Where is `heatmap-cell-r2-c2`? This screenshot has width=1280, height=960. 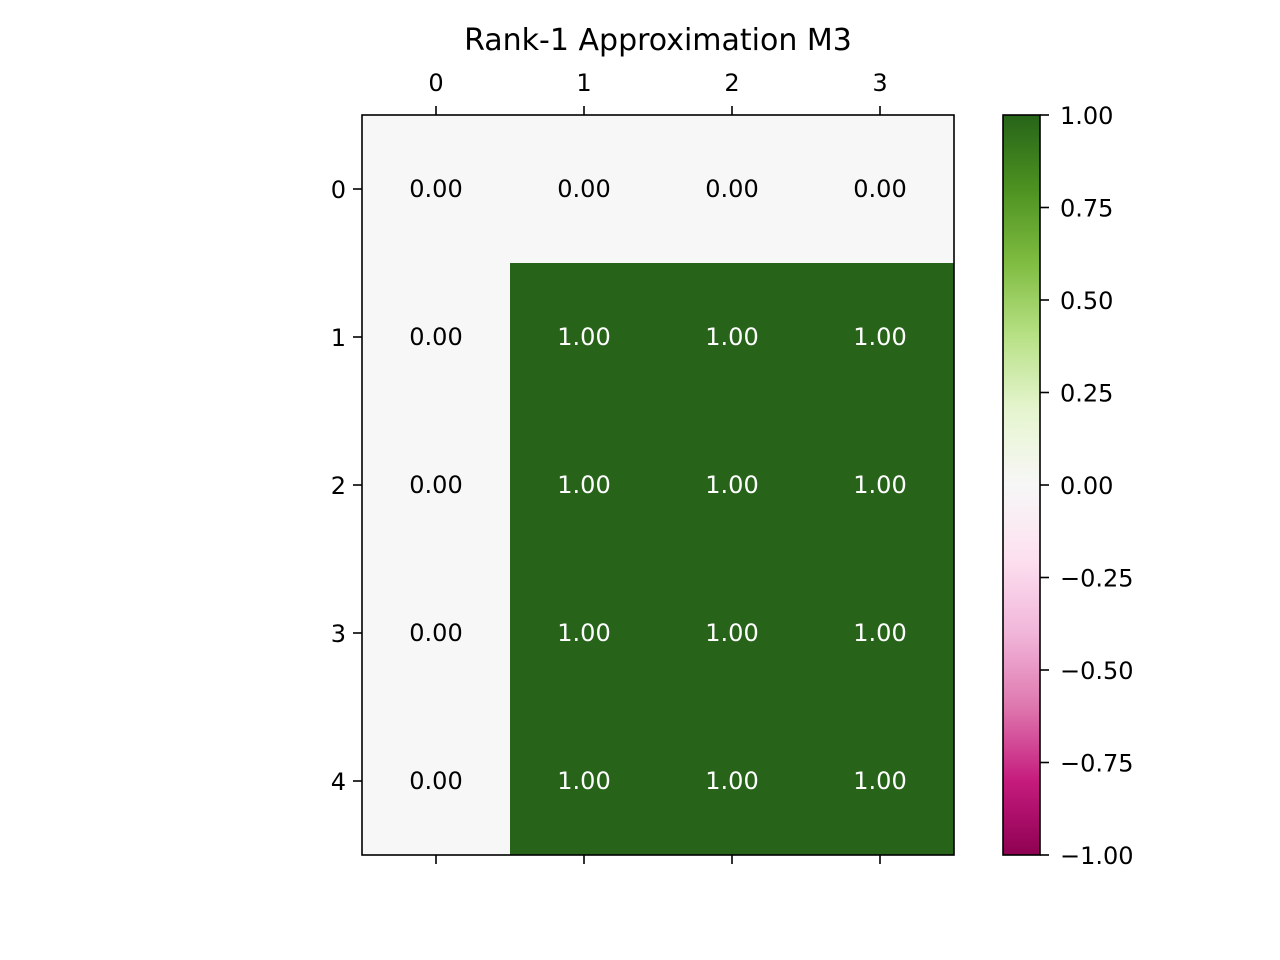
heatmap-cell-r2-c2 is located at coordinates (732, 485).